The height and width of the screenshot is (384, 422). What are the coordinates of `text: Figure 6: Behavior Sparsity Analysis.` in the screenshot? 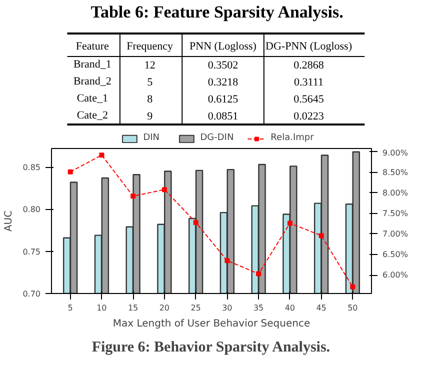 It's located at (211, 348).